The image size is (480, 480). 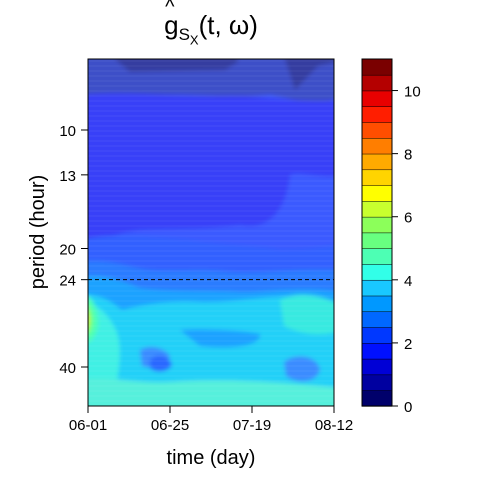 What do you see at coordinates (408, 155) in the screenshot?
I see `colorbar-tick-label-4: 8` at bounding box center [408, 155].